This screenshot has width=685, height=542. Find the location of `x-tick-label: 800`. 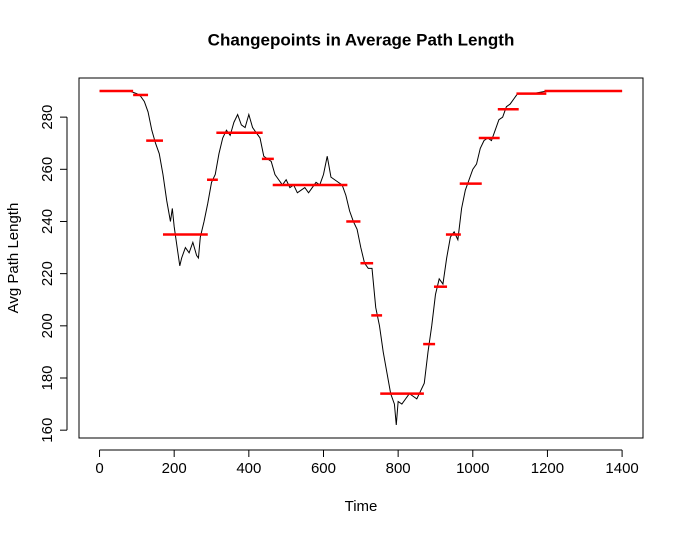

x-tick-label: 800 is located at coordinates (398, 468).